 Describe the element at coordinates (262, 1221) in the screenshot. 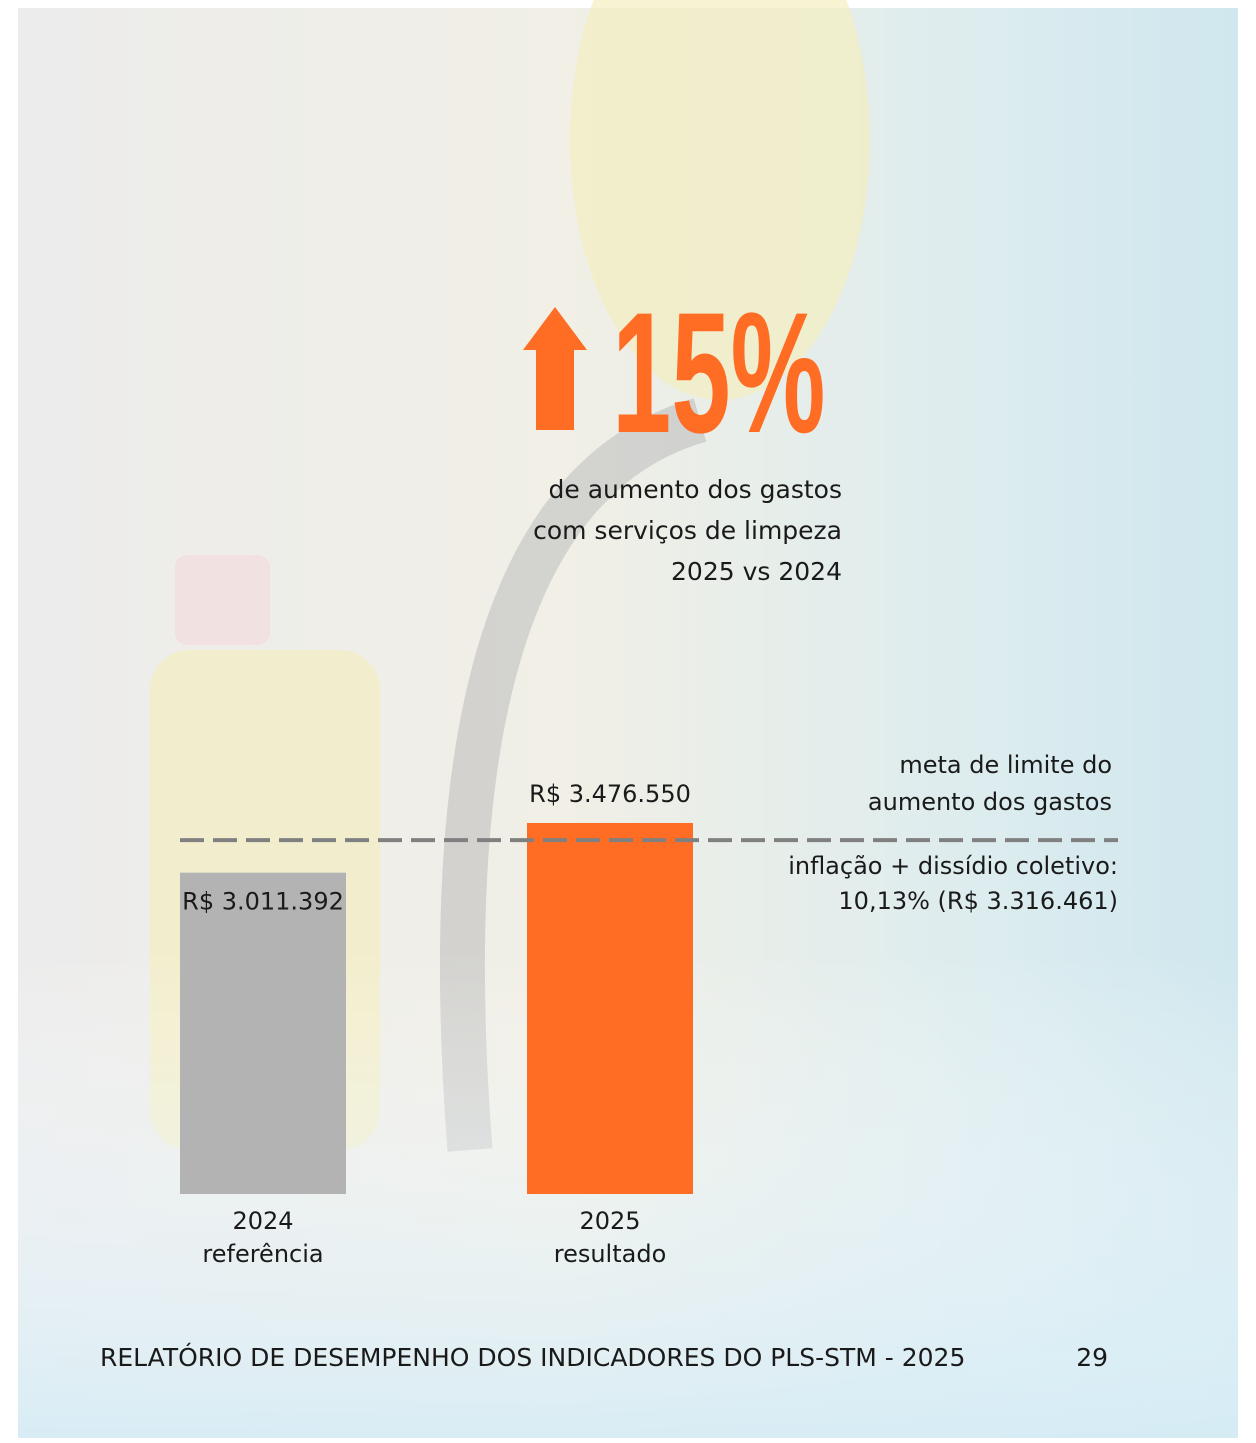

I see `x-tick-label: 2024` at that location.